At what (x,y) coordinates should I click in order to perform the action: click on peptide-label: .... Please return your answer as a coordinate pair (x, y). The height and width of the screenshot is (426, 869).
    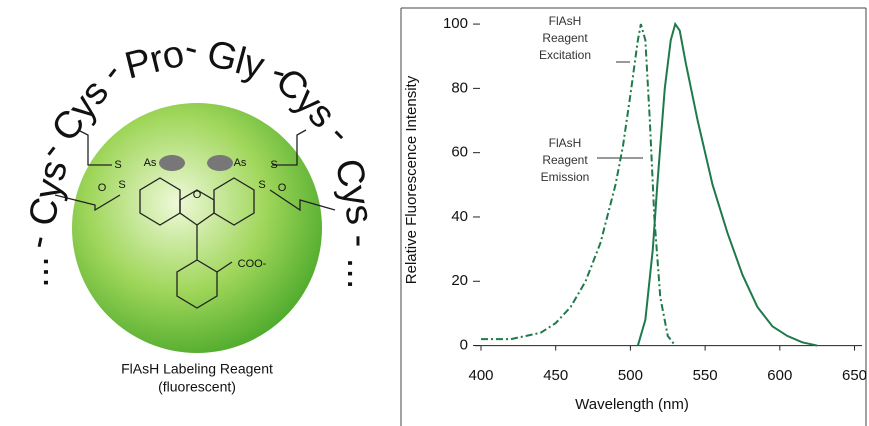
    Looking at the image, I should click on (36, 272).